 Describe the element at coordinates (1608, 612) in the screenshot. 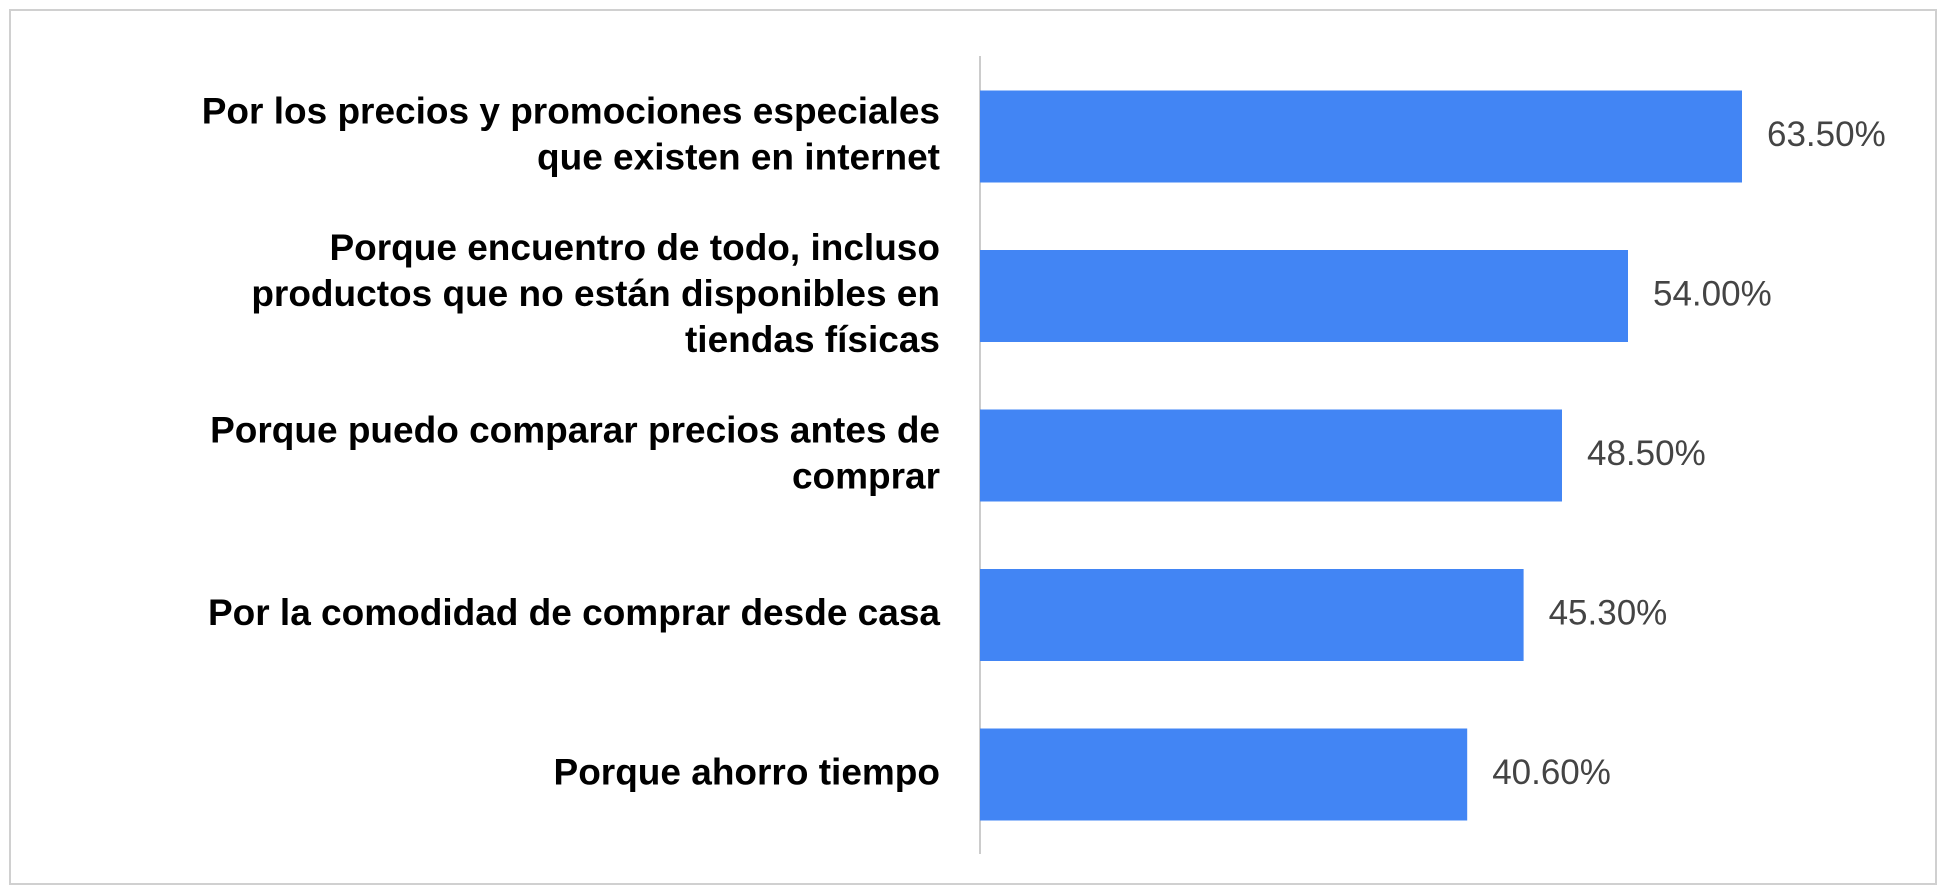

I see `value-label: 45.30%` at that location.